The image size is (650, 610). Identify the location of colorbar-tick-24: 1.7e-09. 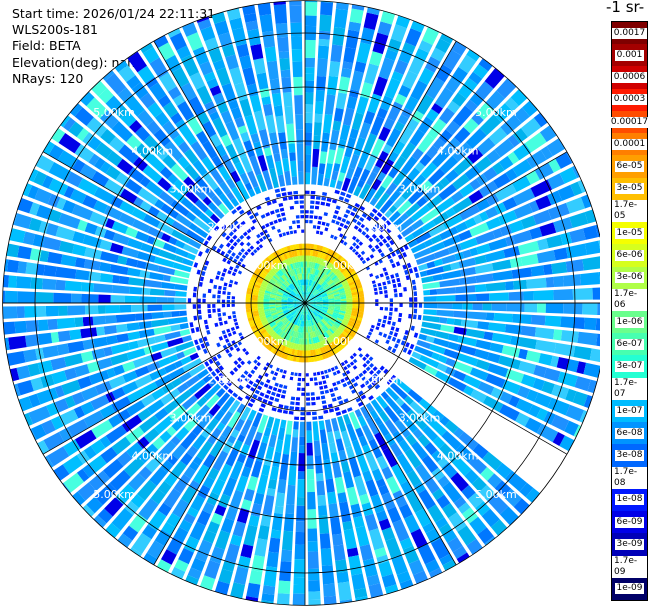
(629, 566).